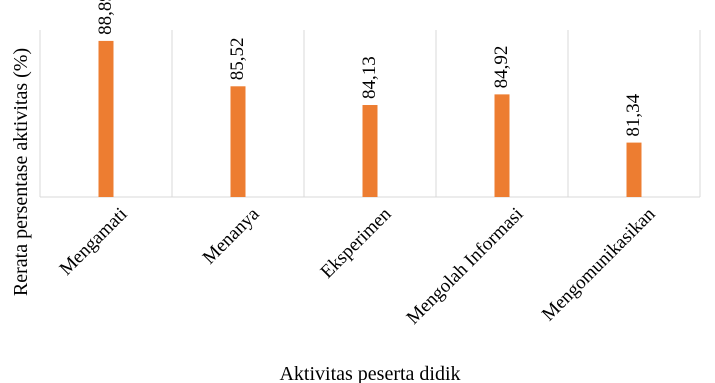 The height and width of the screenshot is (383, 715). I want to click on x-tick-label: Mengamati, so click(93, 242).